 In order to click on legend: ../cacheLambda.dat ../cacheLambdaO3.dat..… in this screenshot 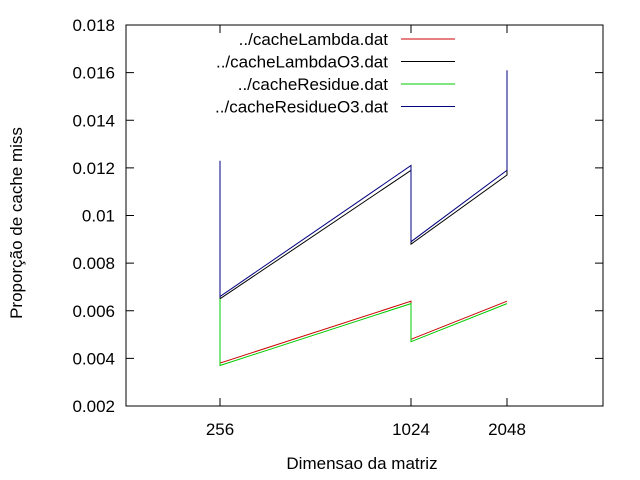, I will do `click(335, 73)`.